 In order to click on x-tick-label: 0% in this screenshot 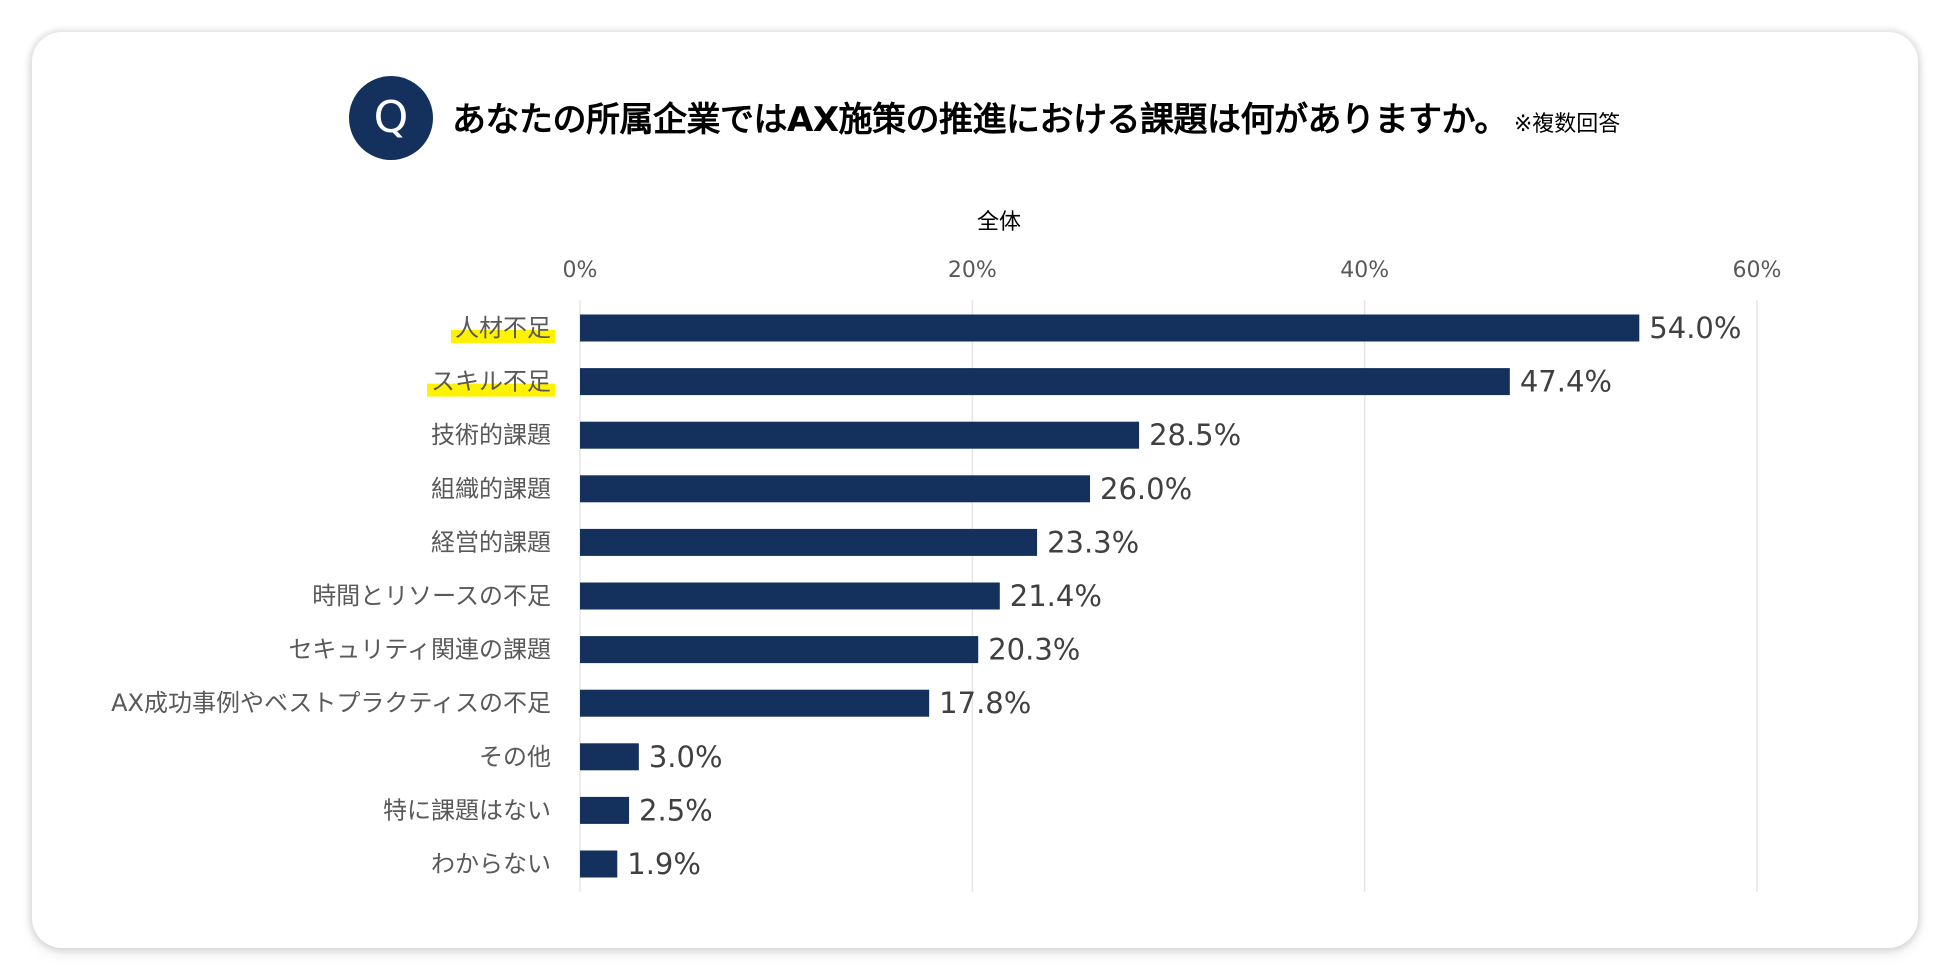, I will do `click(580, 270)`.